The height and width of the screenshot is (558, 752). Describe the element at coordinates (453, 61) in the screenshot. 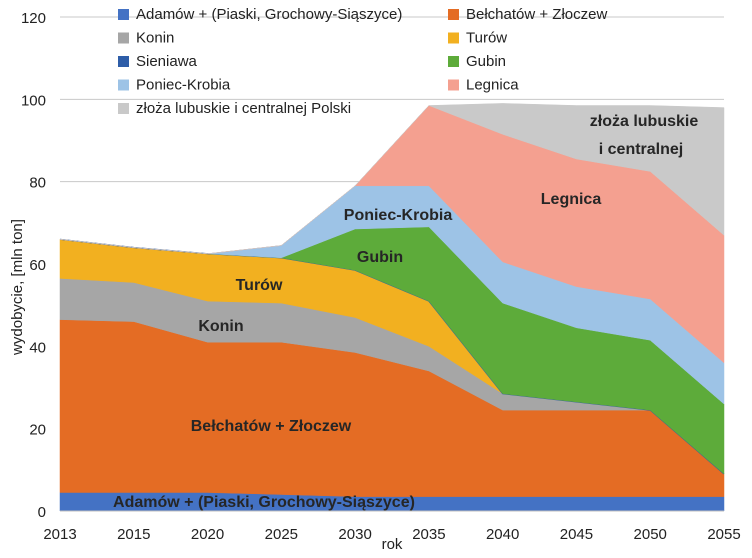

I see `legend-swatch-gubin` at that location.